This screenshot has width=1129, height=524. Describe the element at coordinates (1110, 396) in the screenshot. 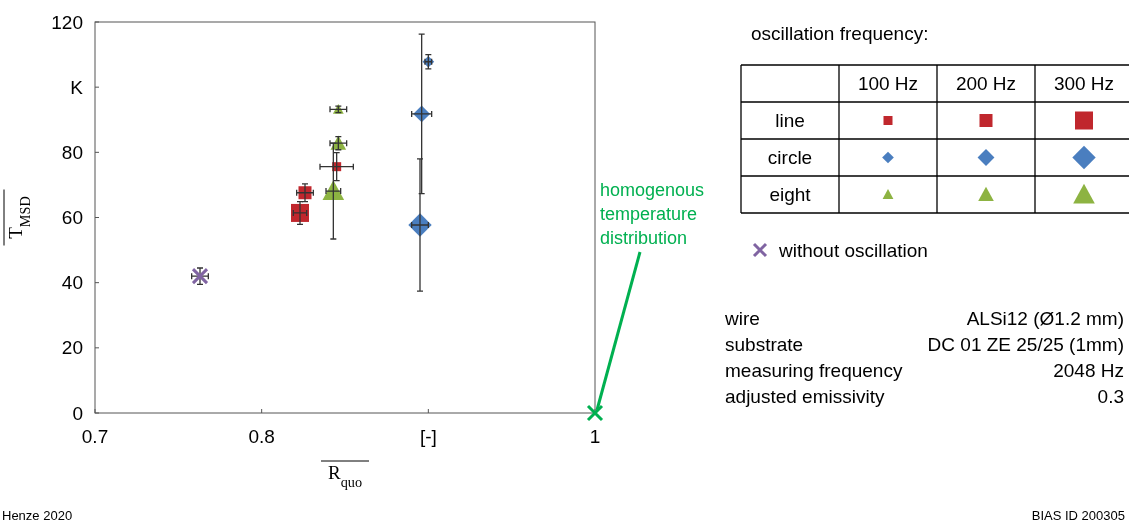

I see `text: 0.3` at that location.